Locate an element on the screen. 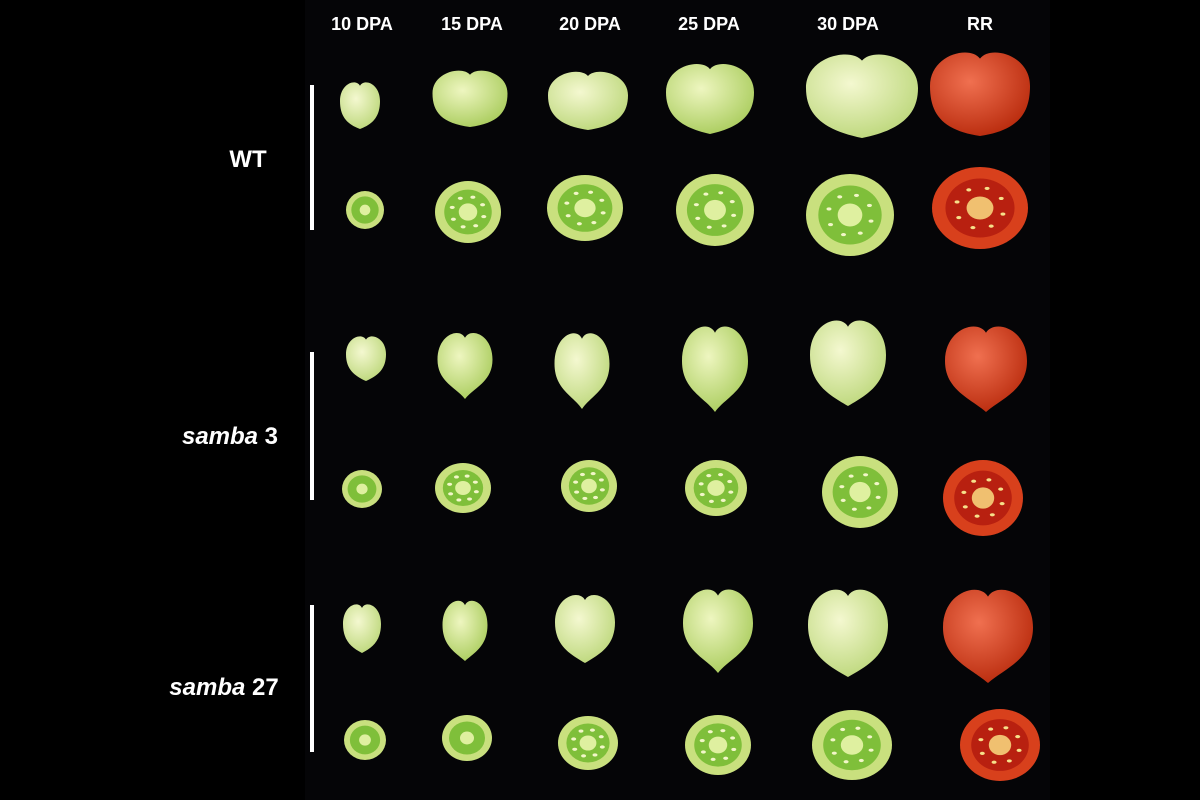  column-header-20dpa: 20 DPA is located at coordinates (590, 24).